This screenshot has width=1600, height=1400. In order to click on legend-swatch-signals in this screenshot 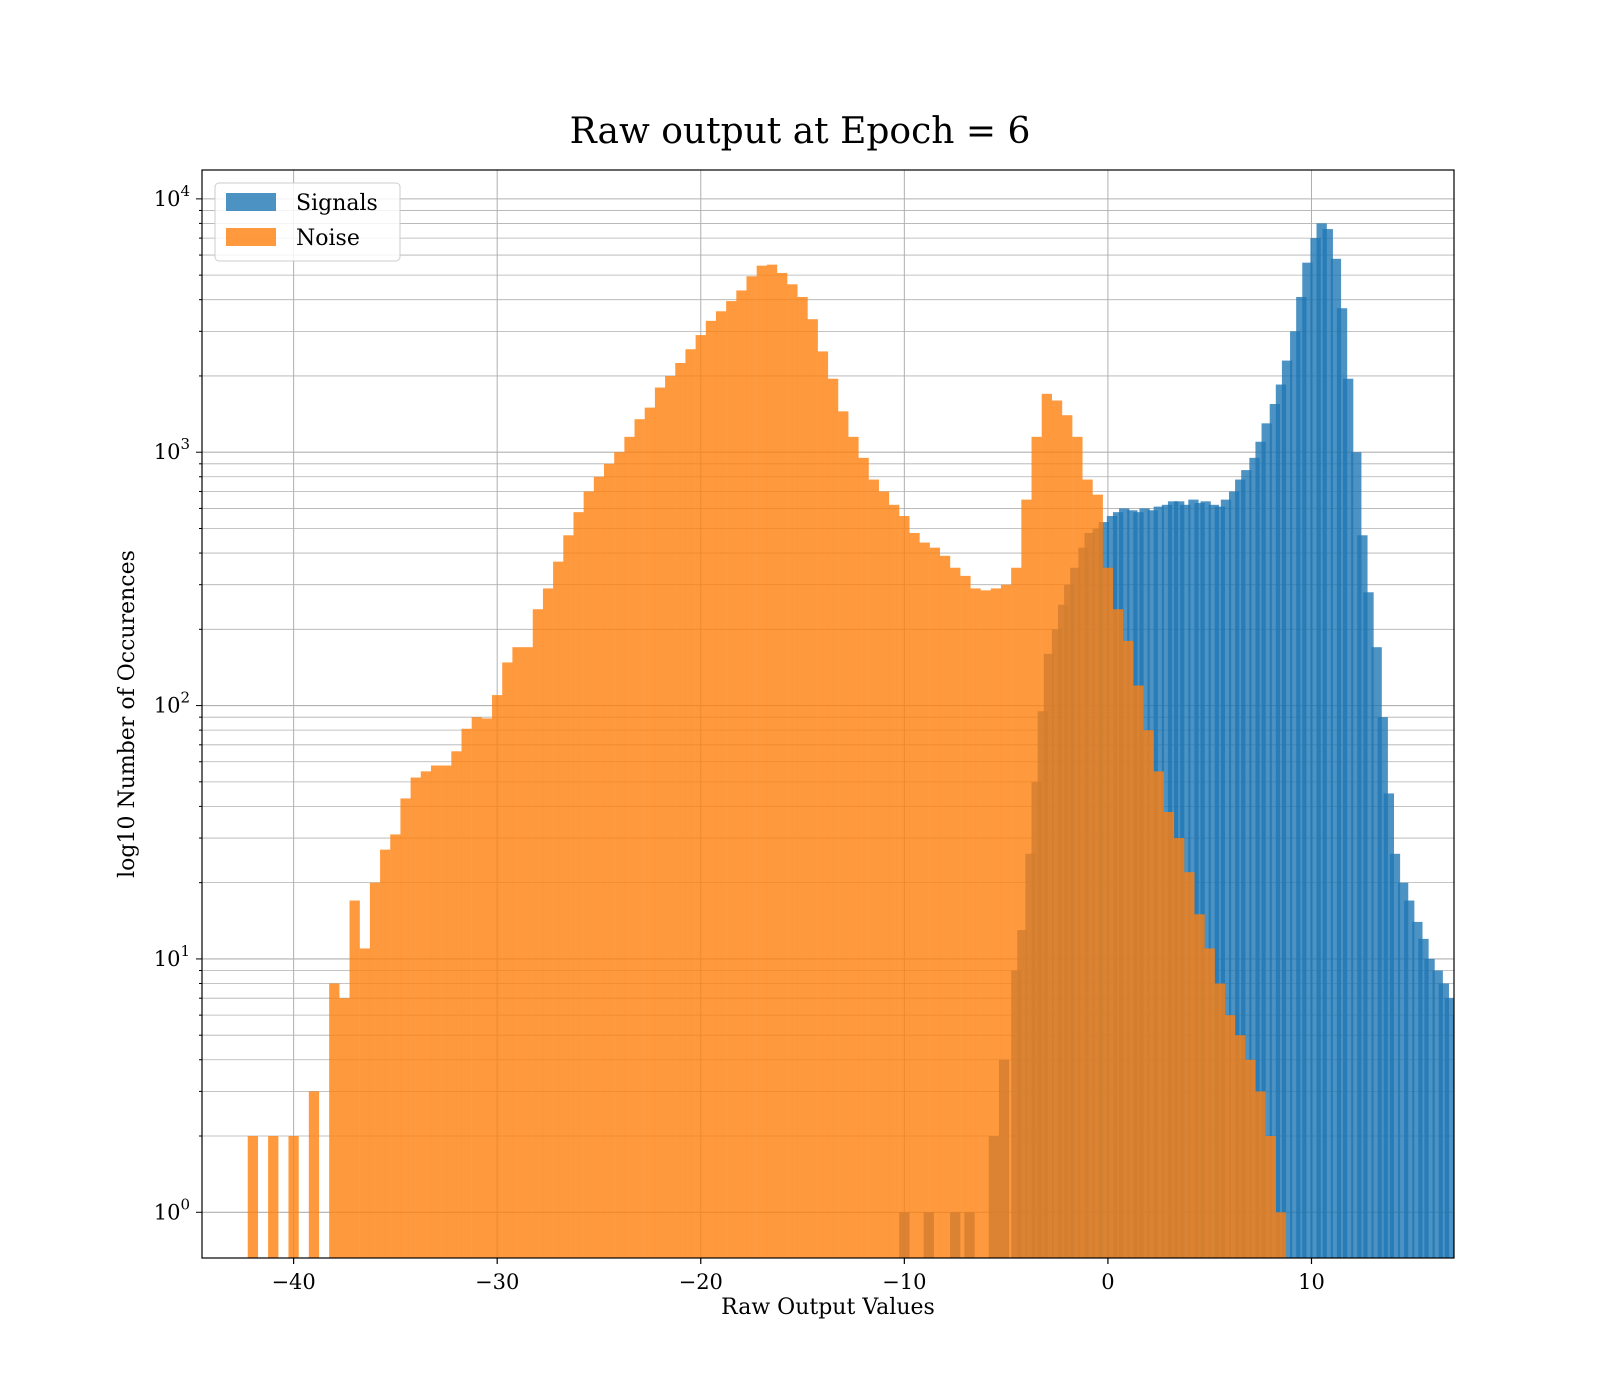, I will do `click(251, 202)`.